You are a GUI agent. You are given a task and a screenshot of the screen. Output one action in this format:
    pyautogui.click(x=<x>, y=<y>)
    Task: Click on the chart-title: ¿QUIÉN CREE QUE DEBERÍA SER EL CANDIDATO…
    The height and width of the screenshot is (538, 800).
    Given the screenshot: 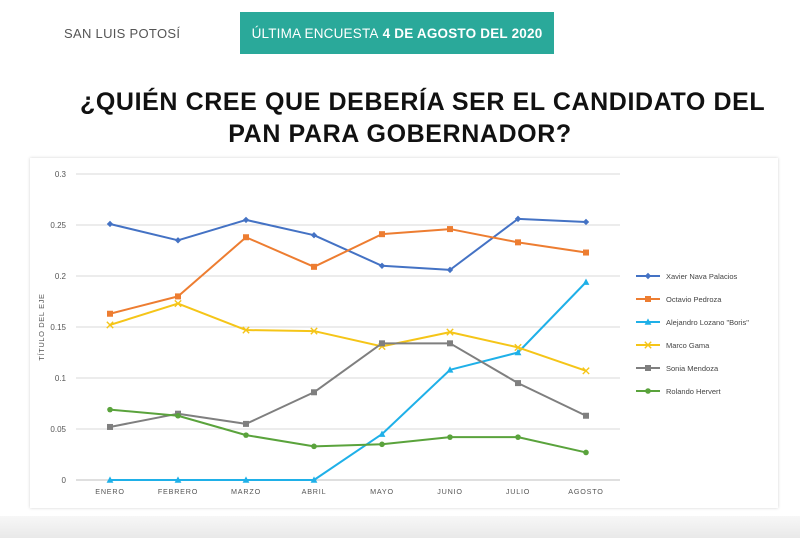 What is the action you would take?
    pyautogui.click(x=423, y=118)
    